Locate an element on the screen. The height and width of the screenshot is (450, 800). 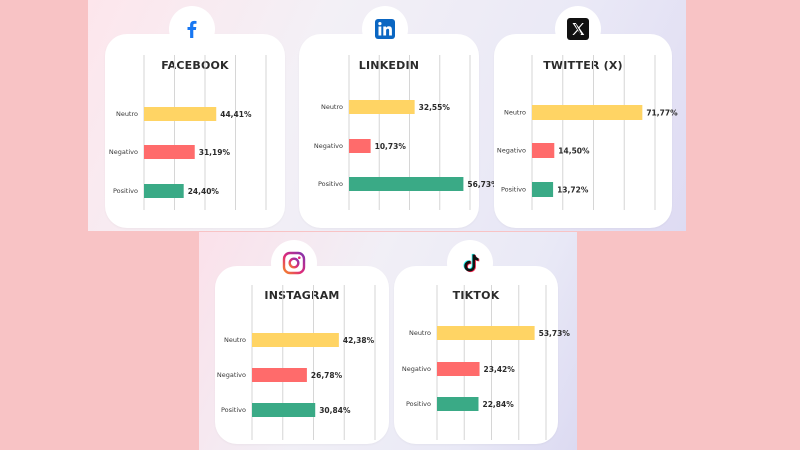
chart-card-tiktok is located at coordinates (476, 355).